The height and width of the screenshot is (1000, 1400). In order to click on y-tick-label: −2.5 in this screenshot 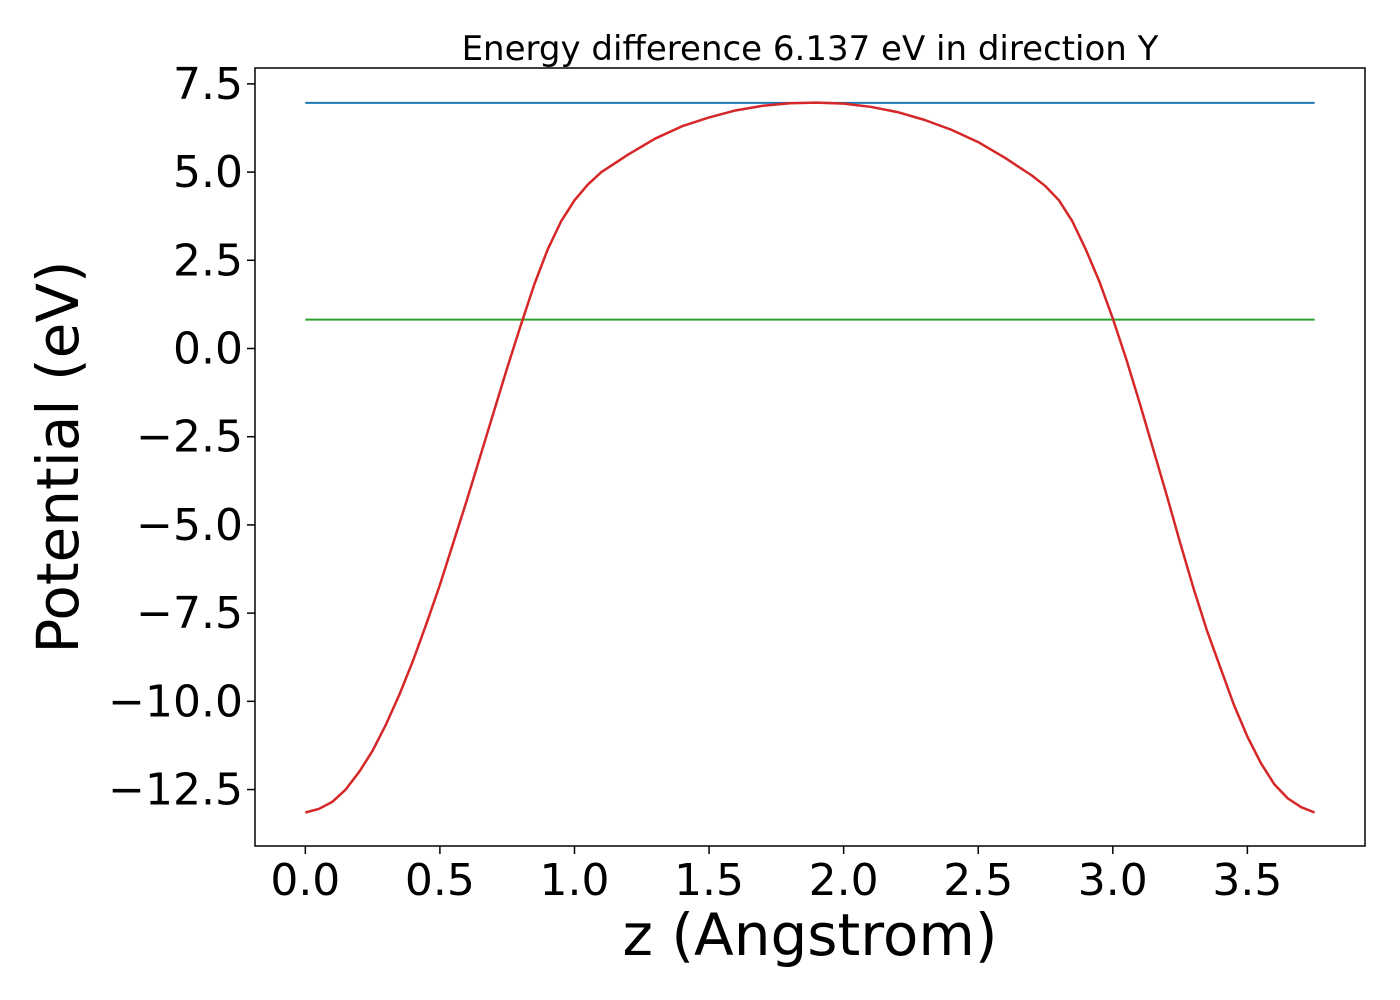, I will do `click(189, 437)`.